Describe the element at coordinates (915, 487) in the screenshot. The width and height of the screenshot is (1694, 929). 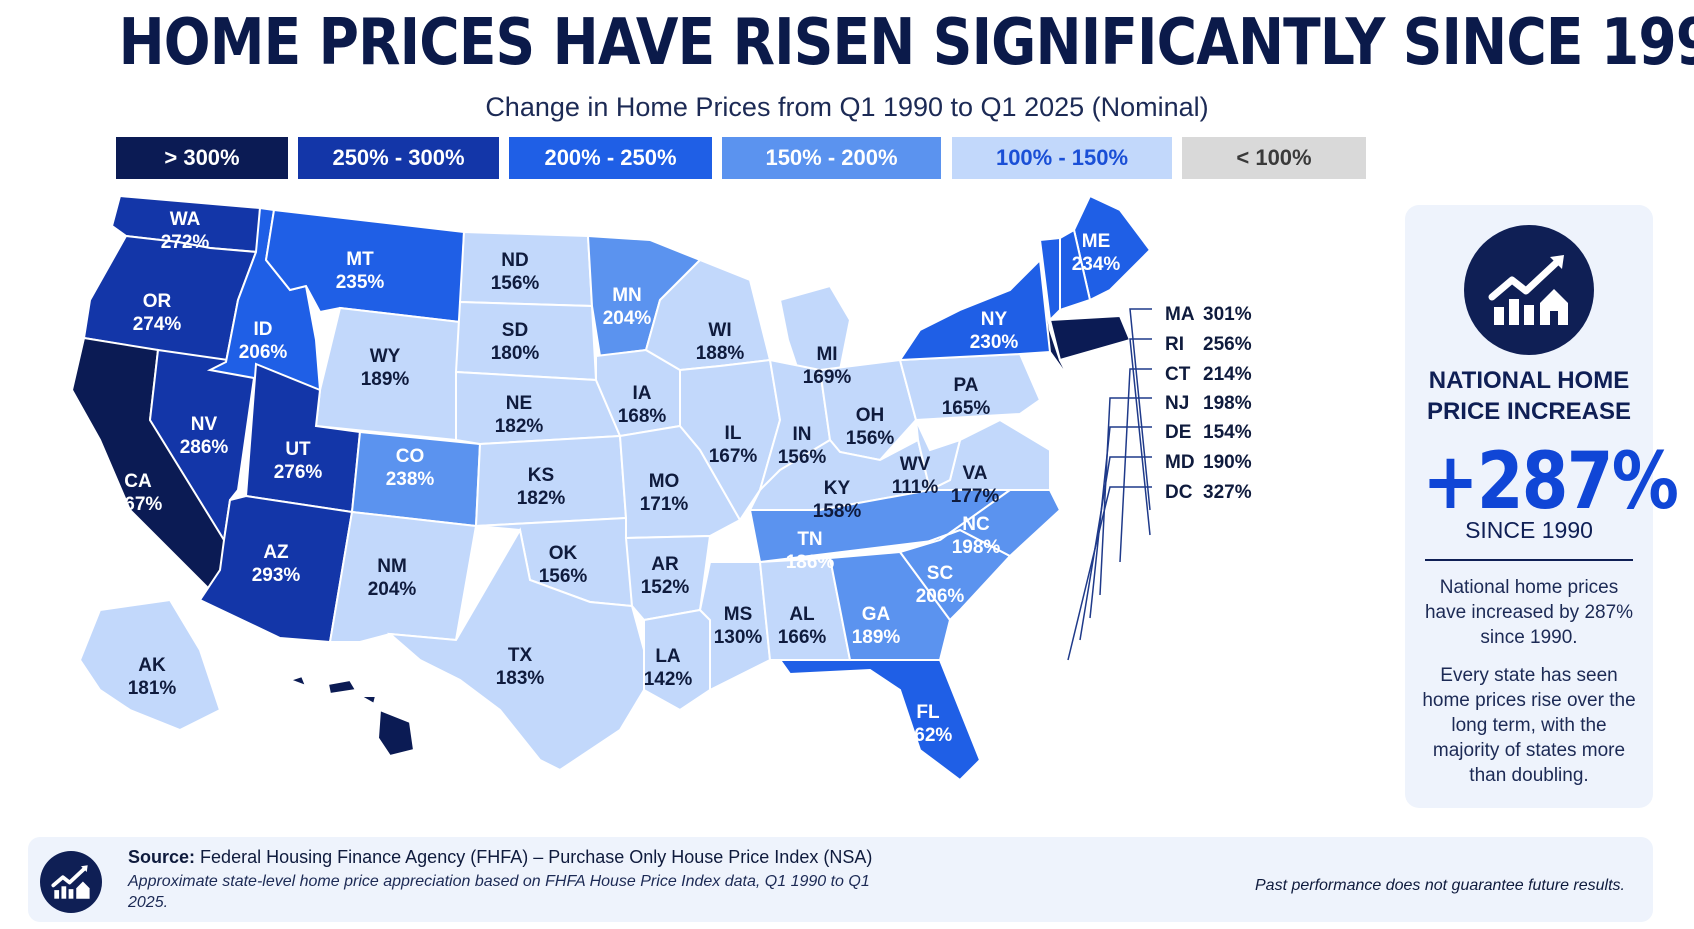
I see `state-value-wv: 111%` at that location.